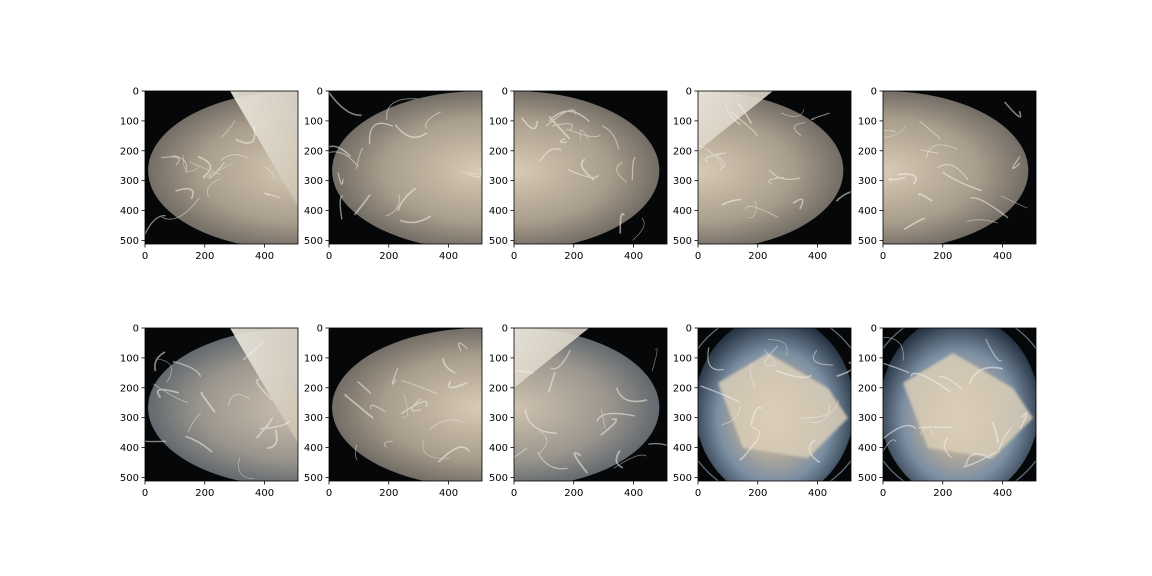 Image resolution: width=1152 pixels, height=576 pixels. Describe the element at coordinates (771, 405) in the screenshot. I see `panel-r2c4: 0 200 400 0 100 200 300 400 500` at that location.